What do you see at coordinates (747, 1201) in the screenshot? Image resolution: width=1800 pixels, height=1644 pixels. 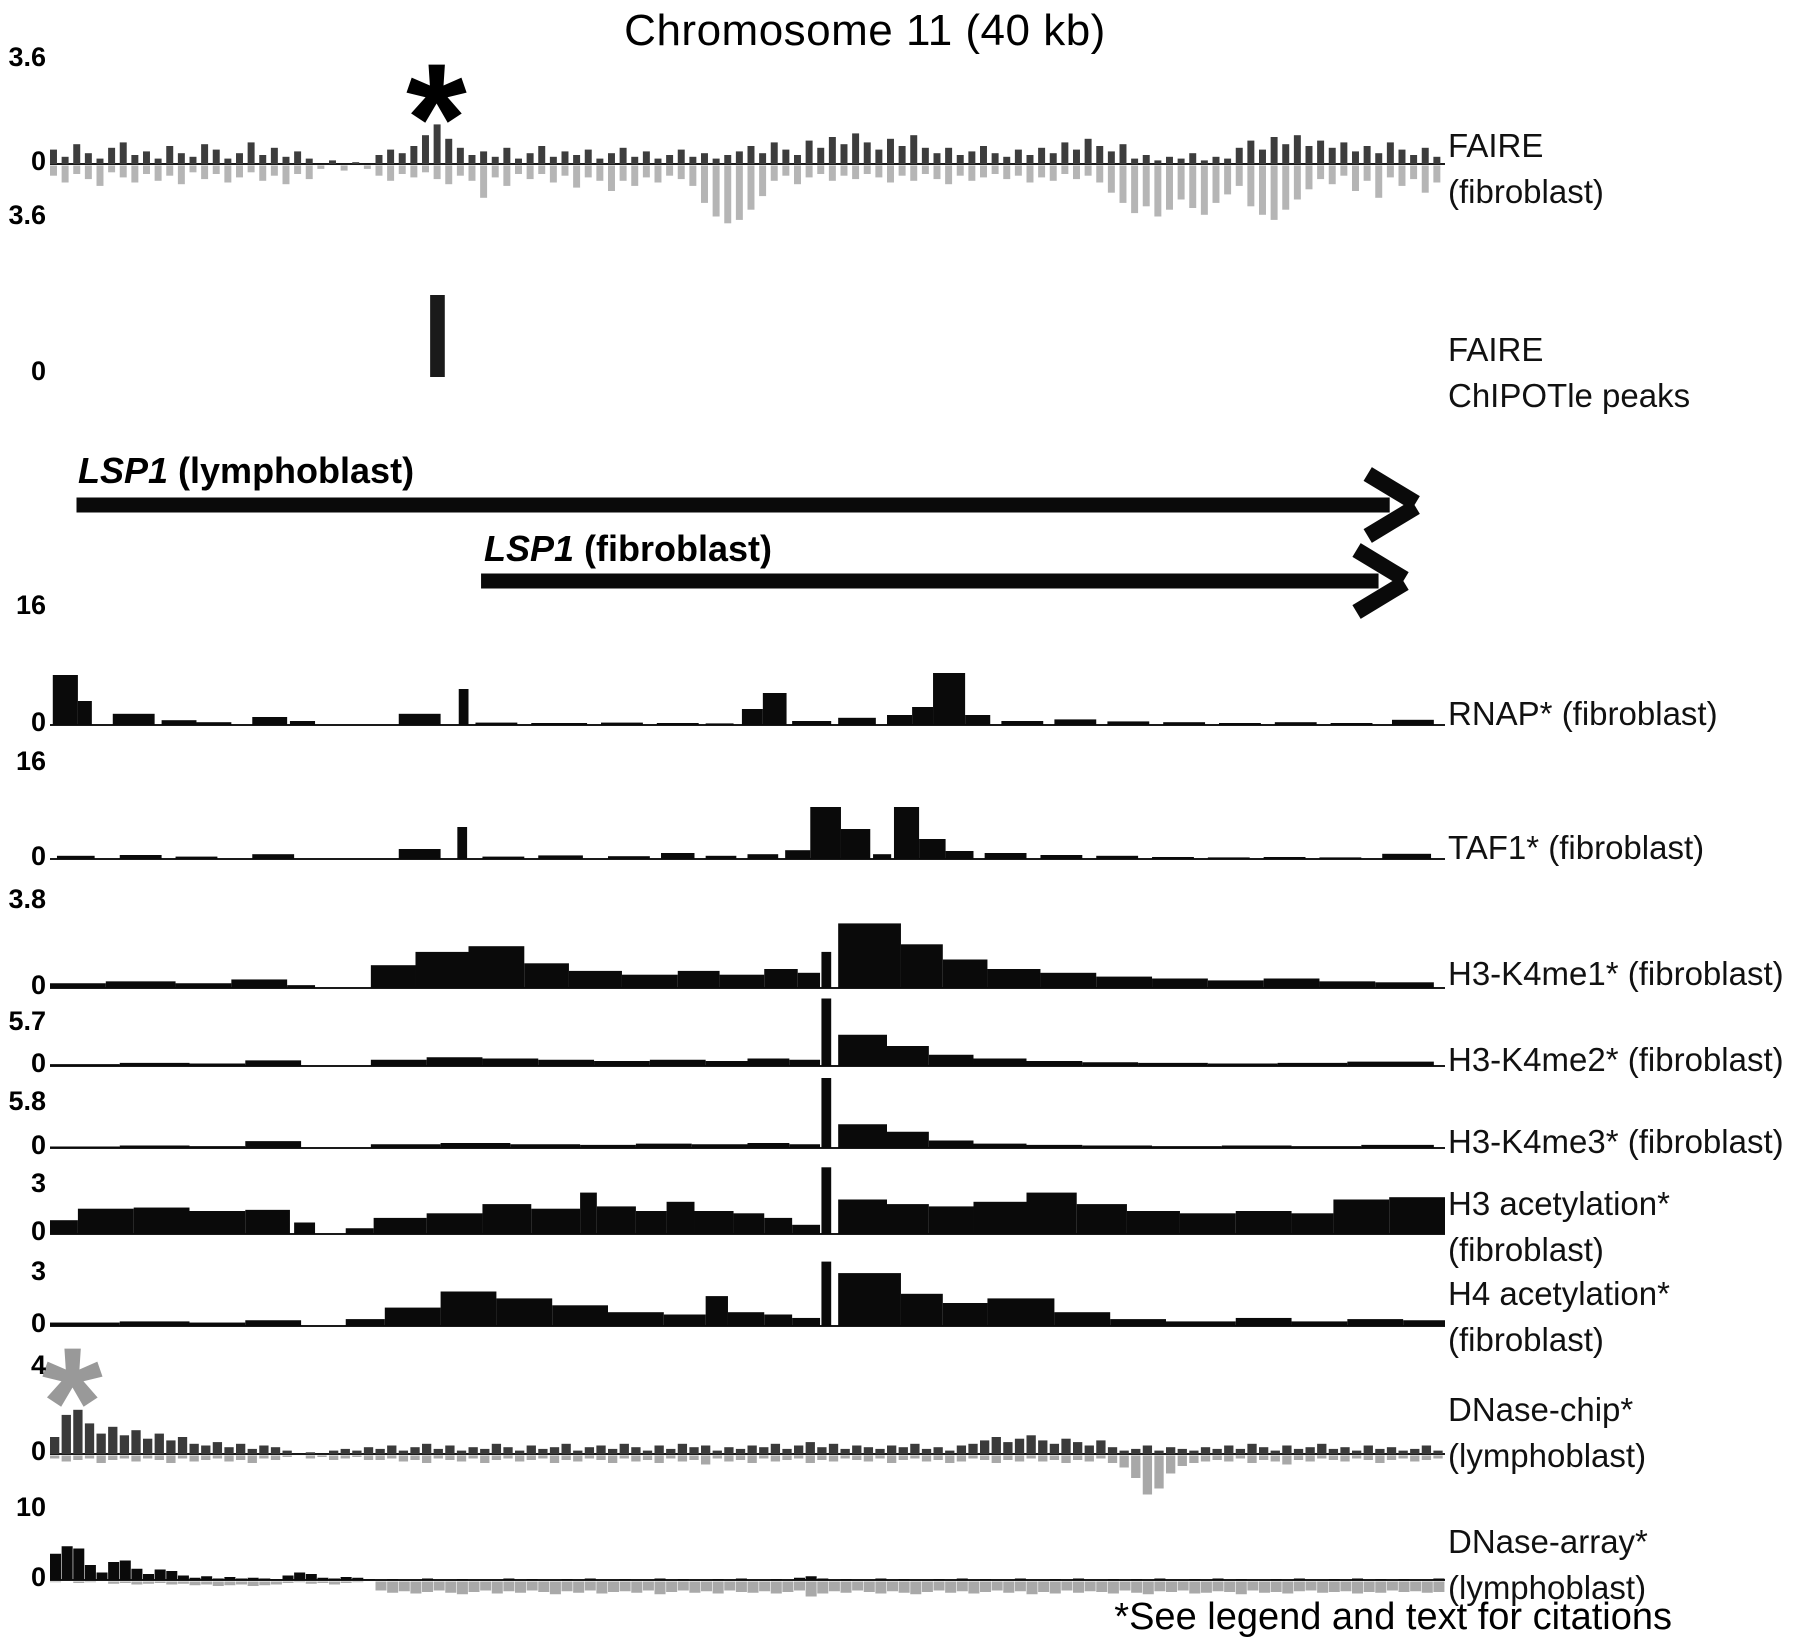 I see `h3ac-fibroblast-track` at bounding box center [747, 1201].